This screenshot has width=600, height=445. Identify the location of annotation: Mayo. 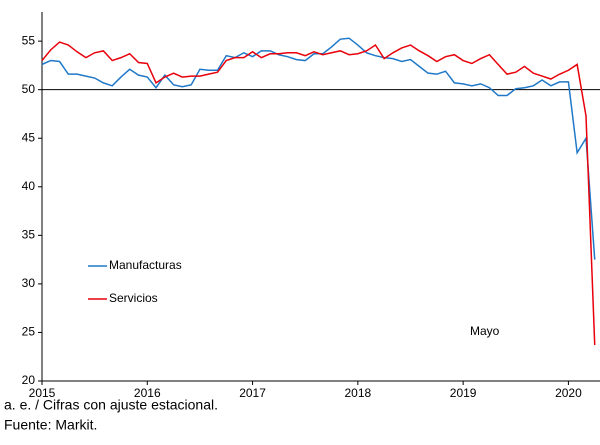
(485, 331).